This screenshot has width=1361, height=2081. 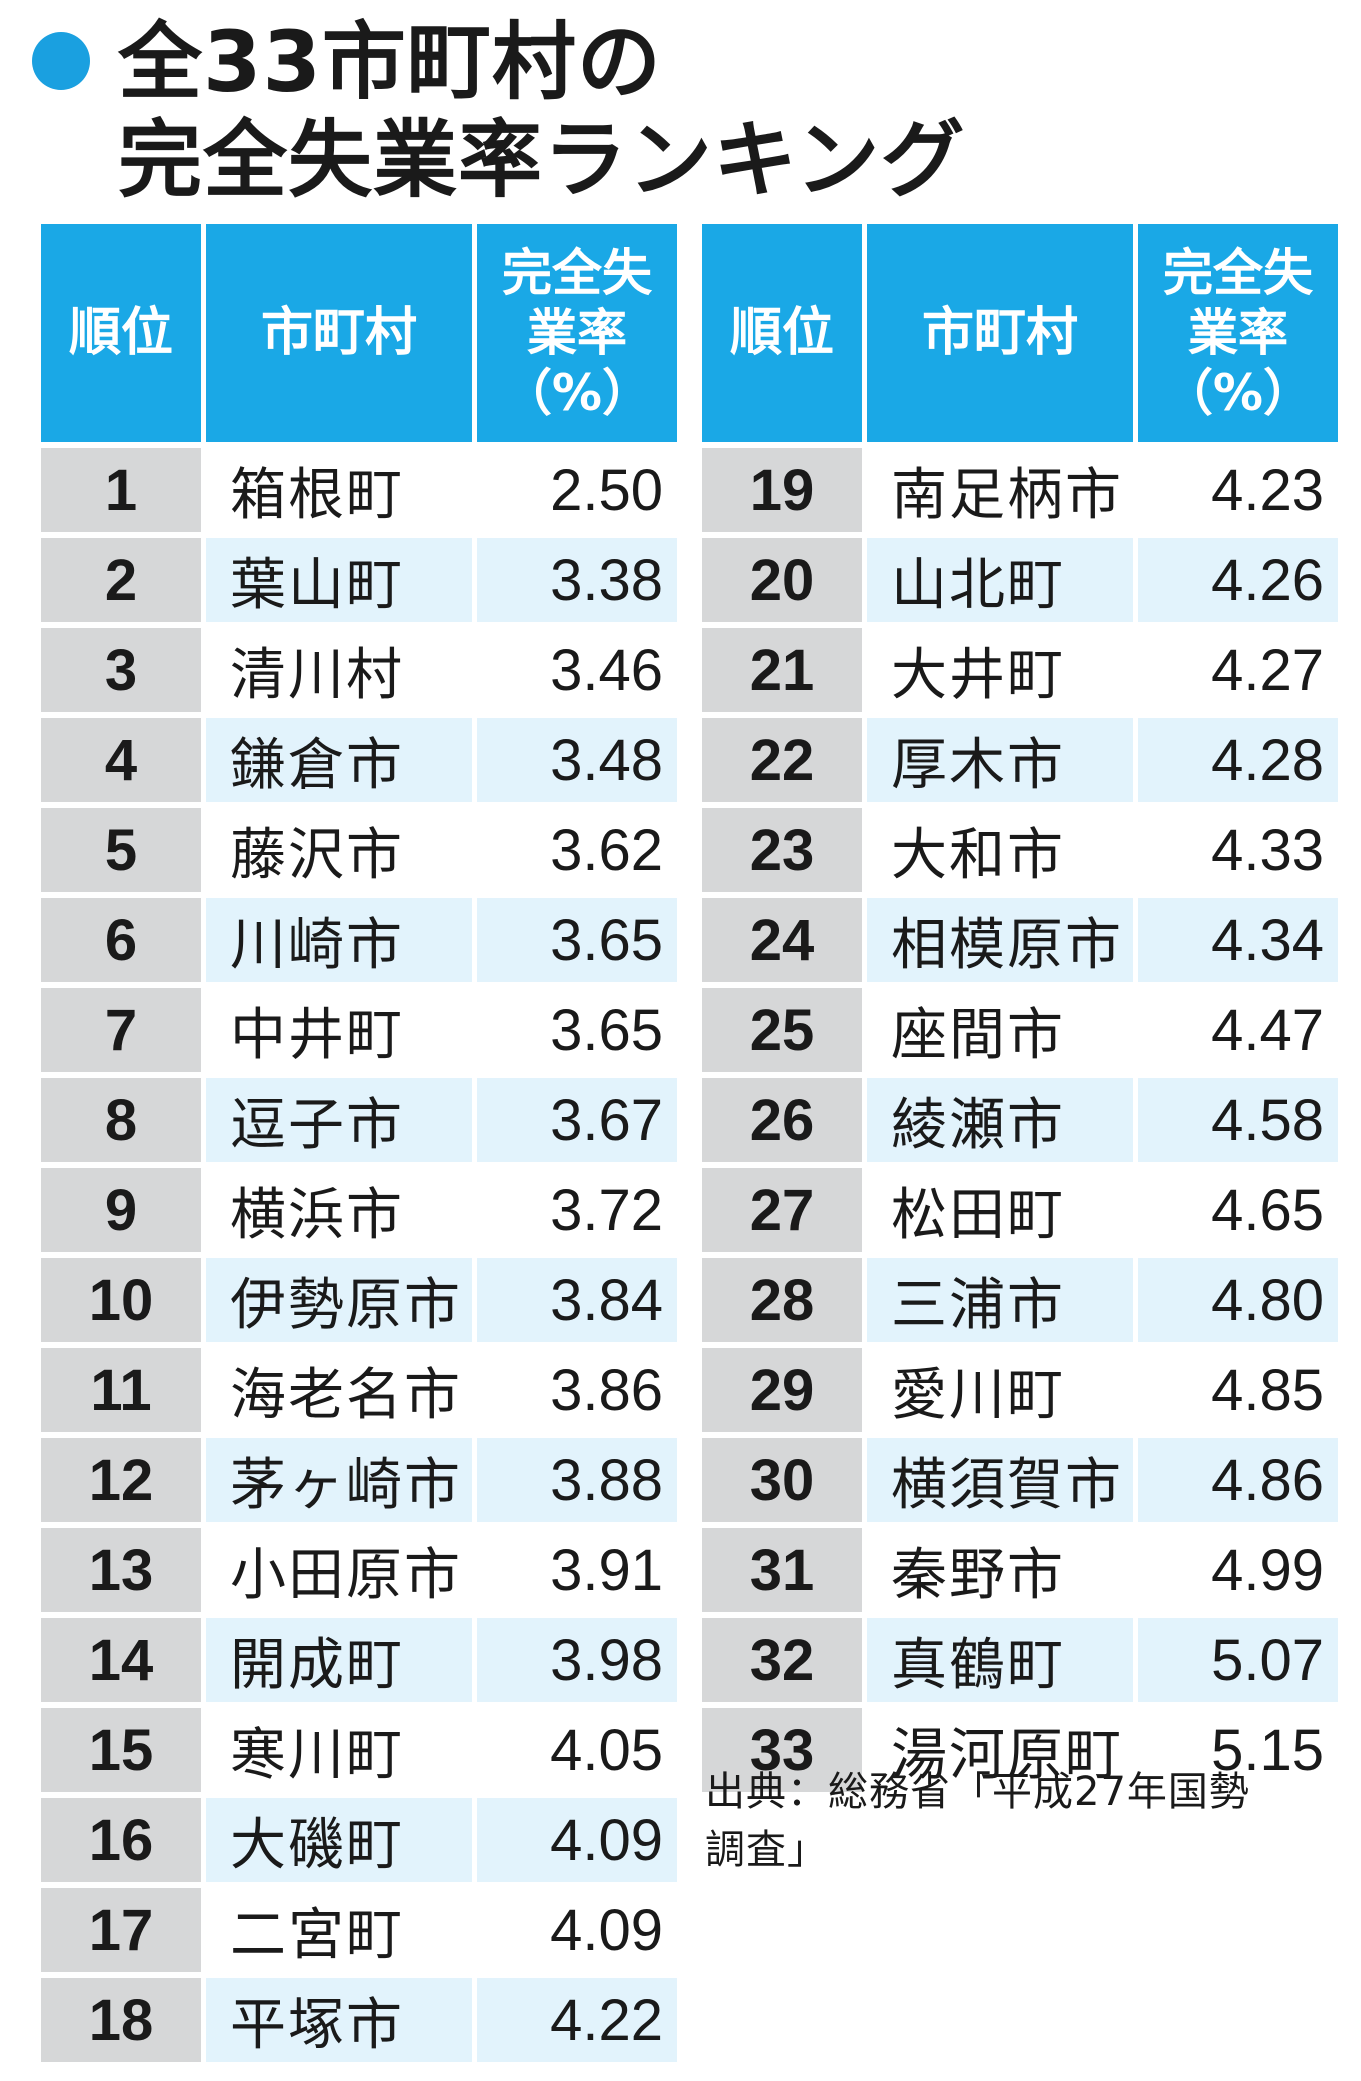 I want to click on header-rate-line-2: 業率, so click(x=1238, y=333).